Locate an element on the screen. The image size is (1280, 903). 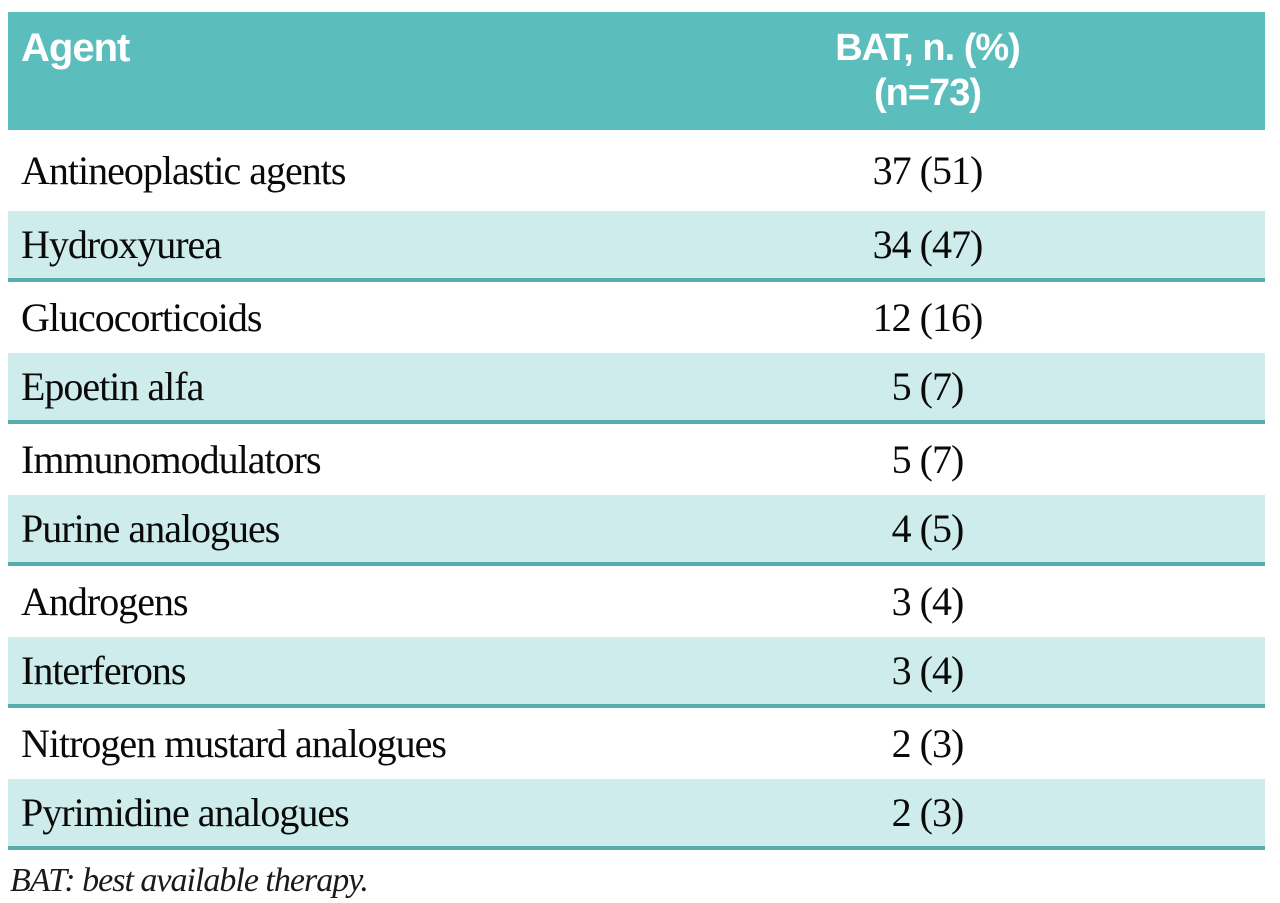
table-header-row: Agent BAT, n. (%) (n=73) is located at coordinates (636, 71).